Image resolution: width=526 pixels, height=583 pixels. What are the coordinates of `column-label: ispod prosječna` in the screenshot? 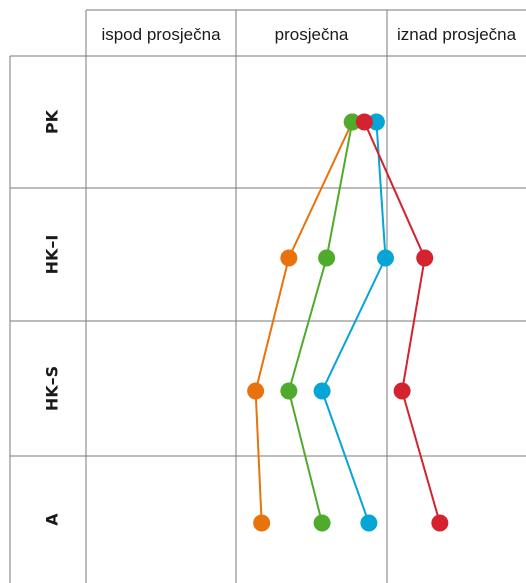 It's located at (161, 34).